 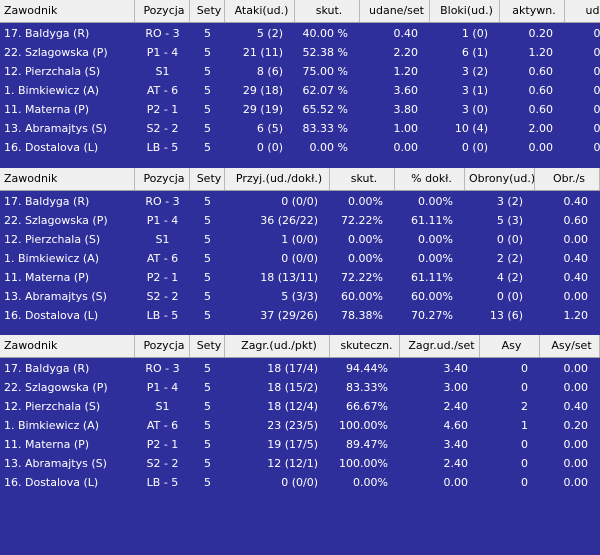 What do you see at coordinates (269, 128) in the screenshot?
I see `table-cell: 6 (5)` at bounding box center [269, 128].